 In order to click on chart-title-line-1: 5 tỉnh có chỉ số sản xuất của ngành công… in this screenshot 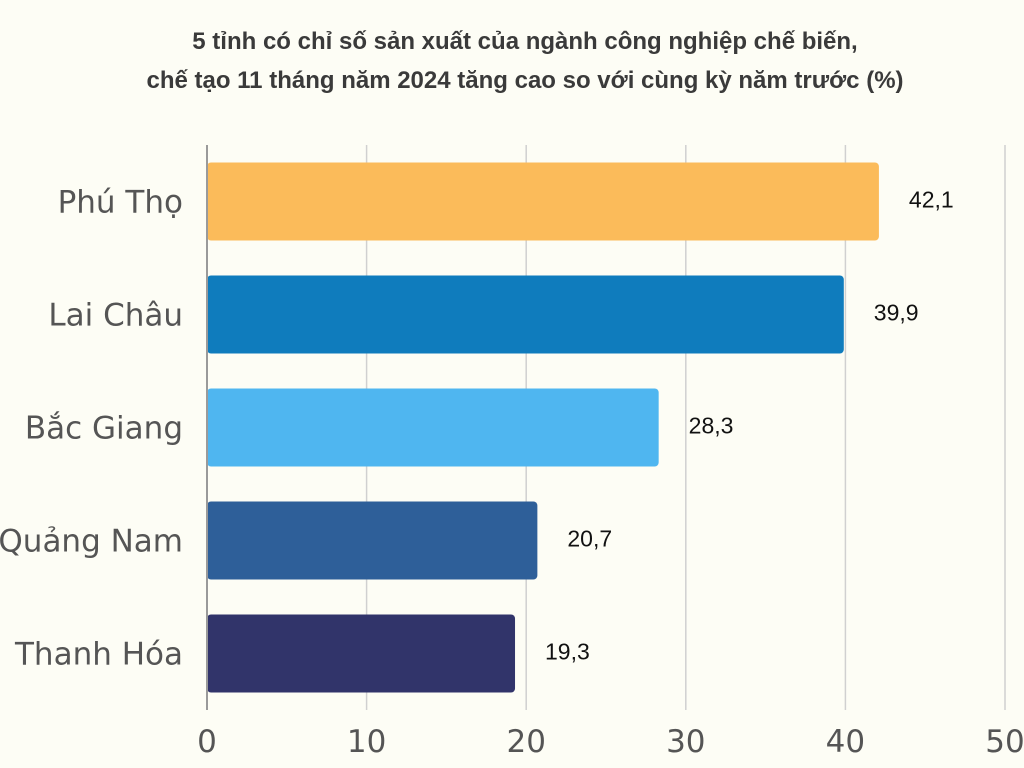, I will do `click(525, 41)`.